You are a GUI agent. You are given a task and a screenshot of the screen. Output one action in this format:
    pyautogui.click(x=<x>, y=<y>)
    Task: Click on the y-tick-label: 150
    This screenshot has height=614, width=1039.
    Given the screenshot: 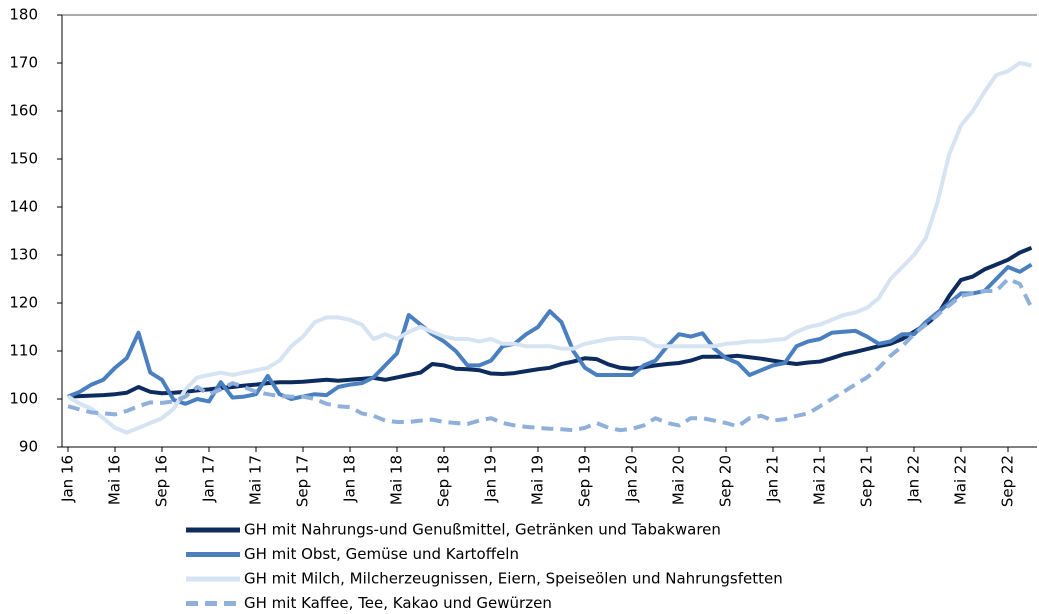 What is the action you would take?
    pyautogui.click(x=23, y=159)
    